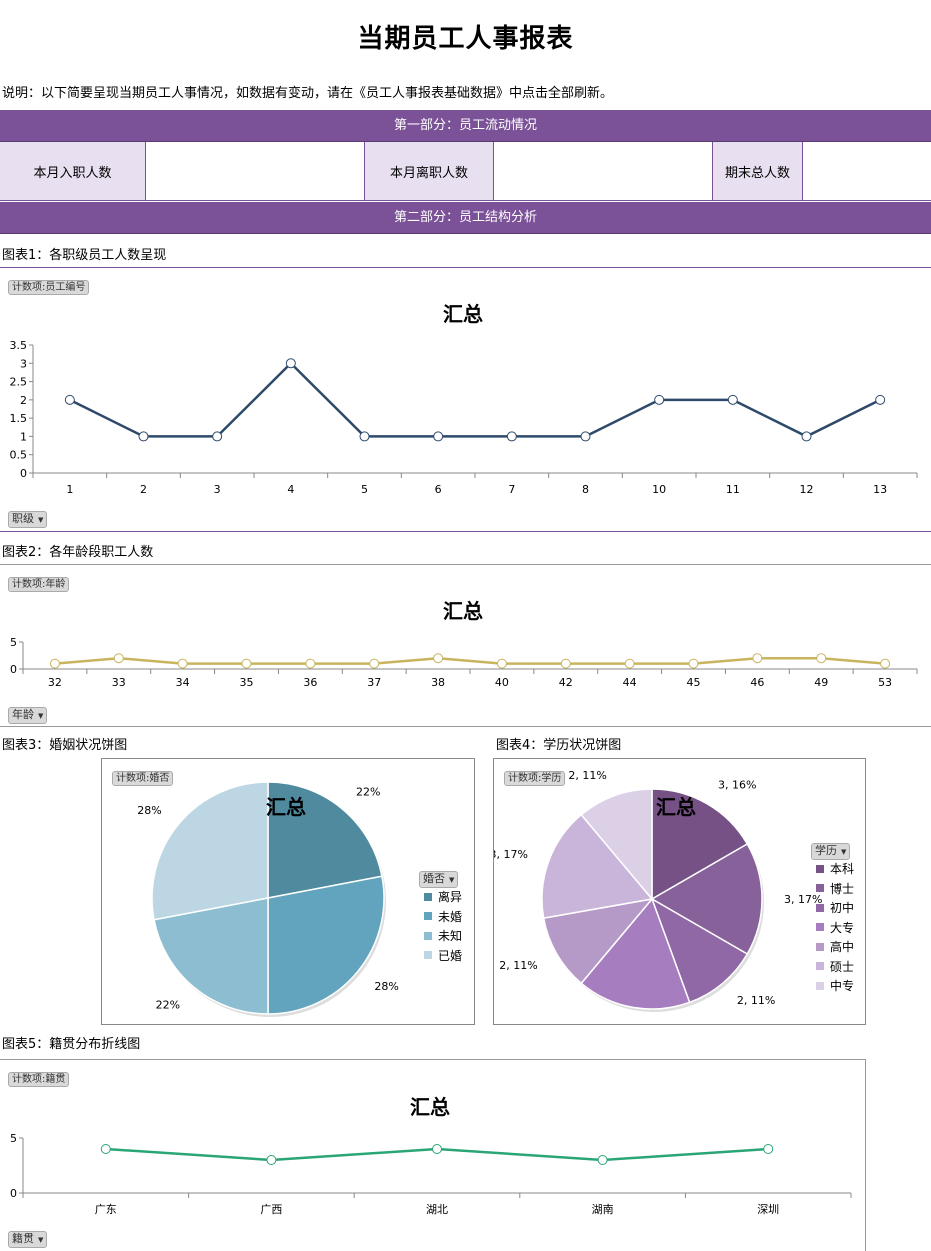  What do you see at coordinates (210, 851) in the screenshot?
I see `chart3-slice` at bounding box center [210, 851].